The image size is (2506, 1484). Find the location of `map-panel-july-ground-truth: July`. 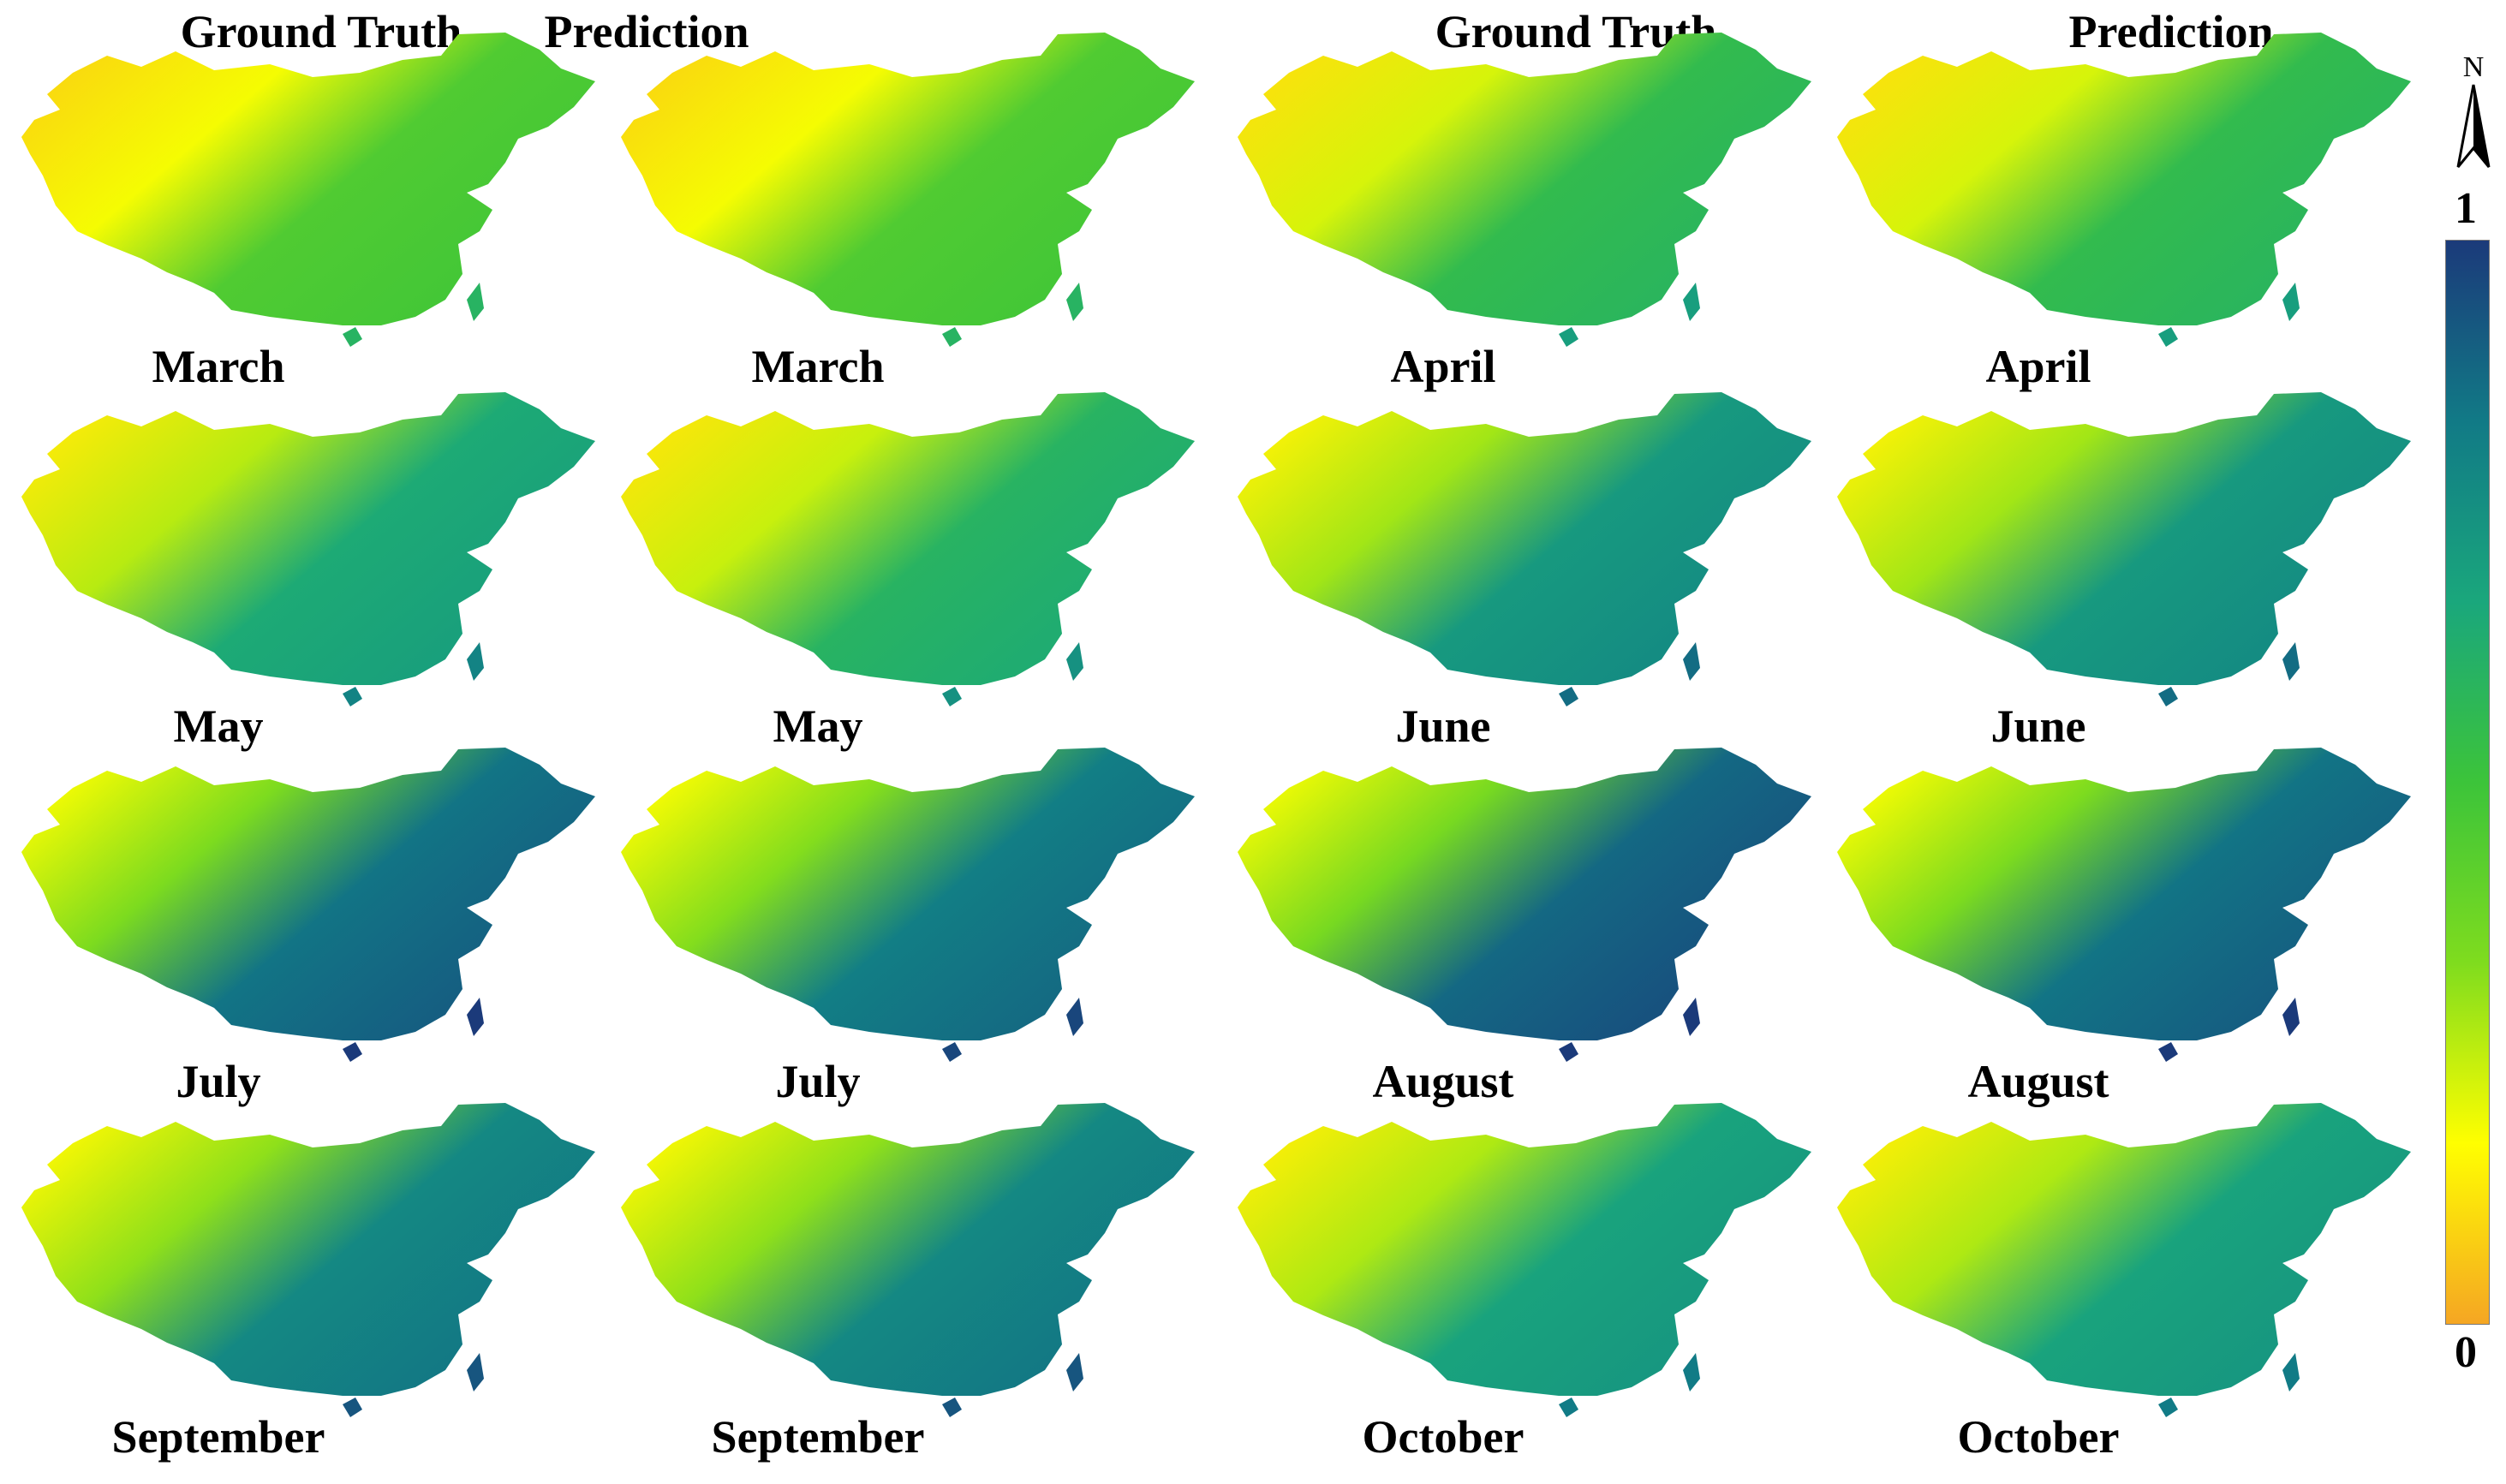

map-panel-july-ground-truth: July is located at coordinates (308, 929).